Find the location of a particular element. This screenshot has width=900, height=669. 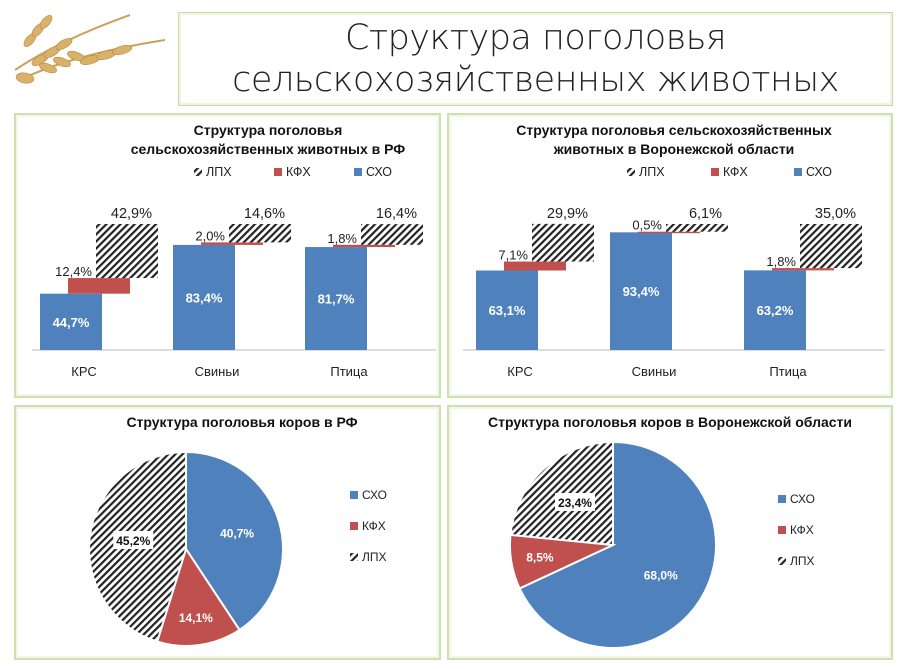

data-label: 12,4% is located at coordinates (73, 271).